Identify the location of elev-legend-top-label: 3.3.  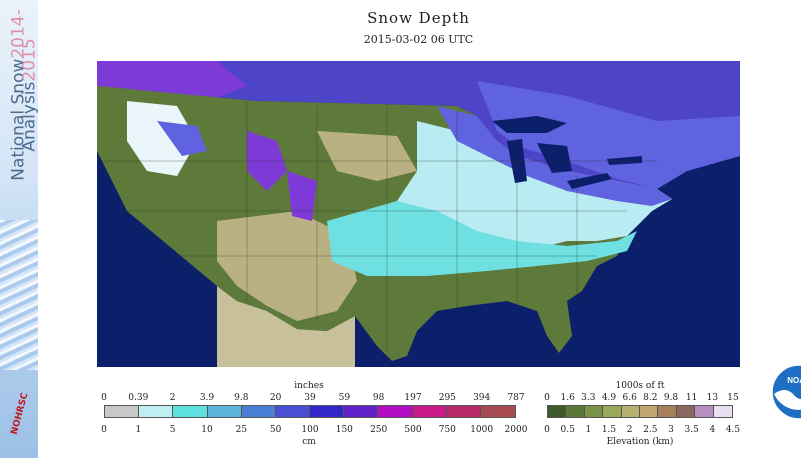
(588, 398).